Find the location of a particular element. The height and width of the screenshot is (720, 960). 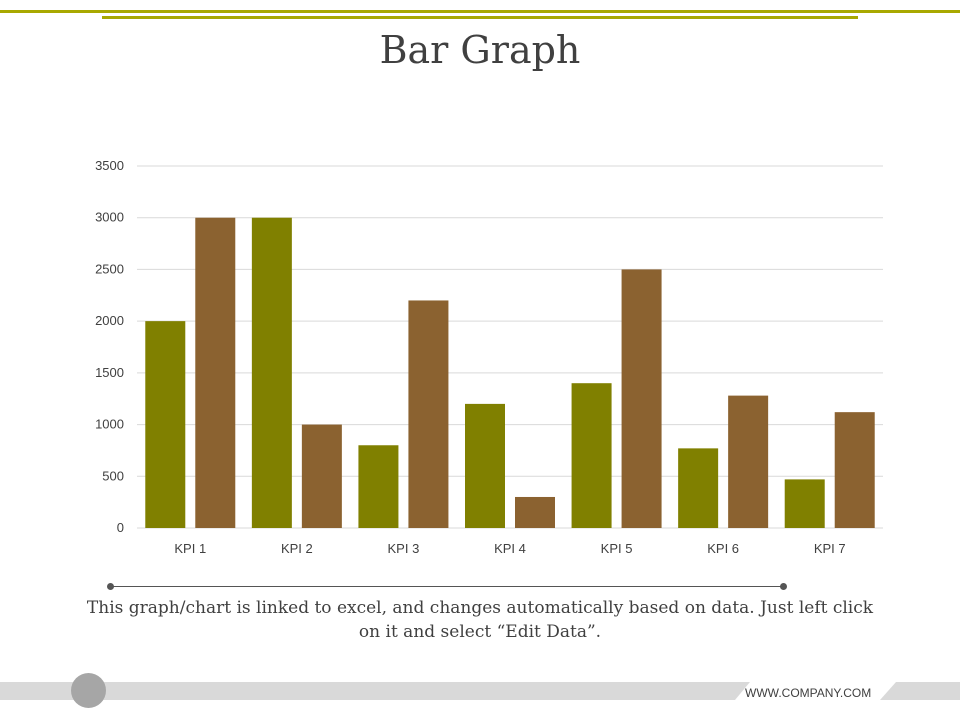

footer-bar is located at coordinates (367, 691).